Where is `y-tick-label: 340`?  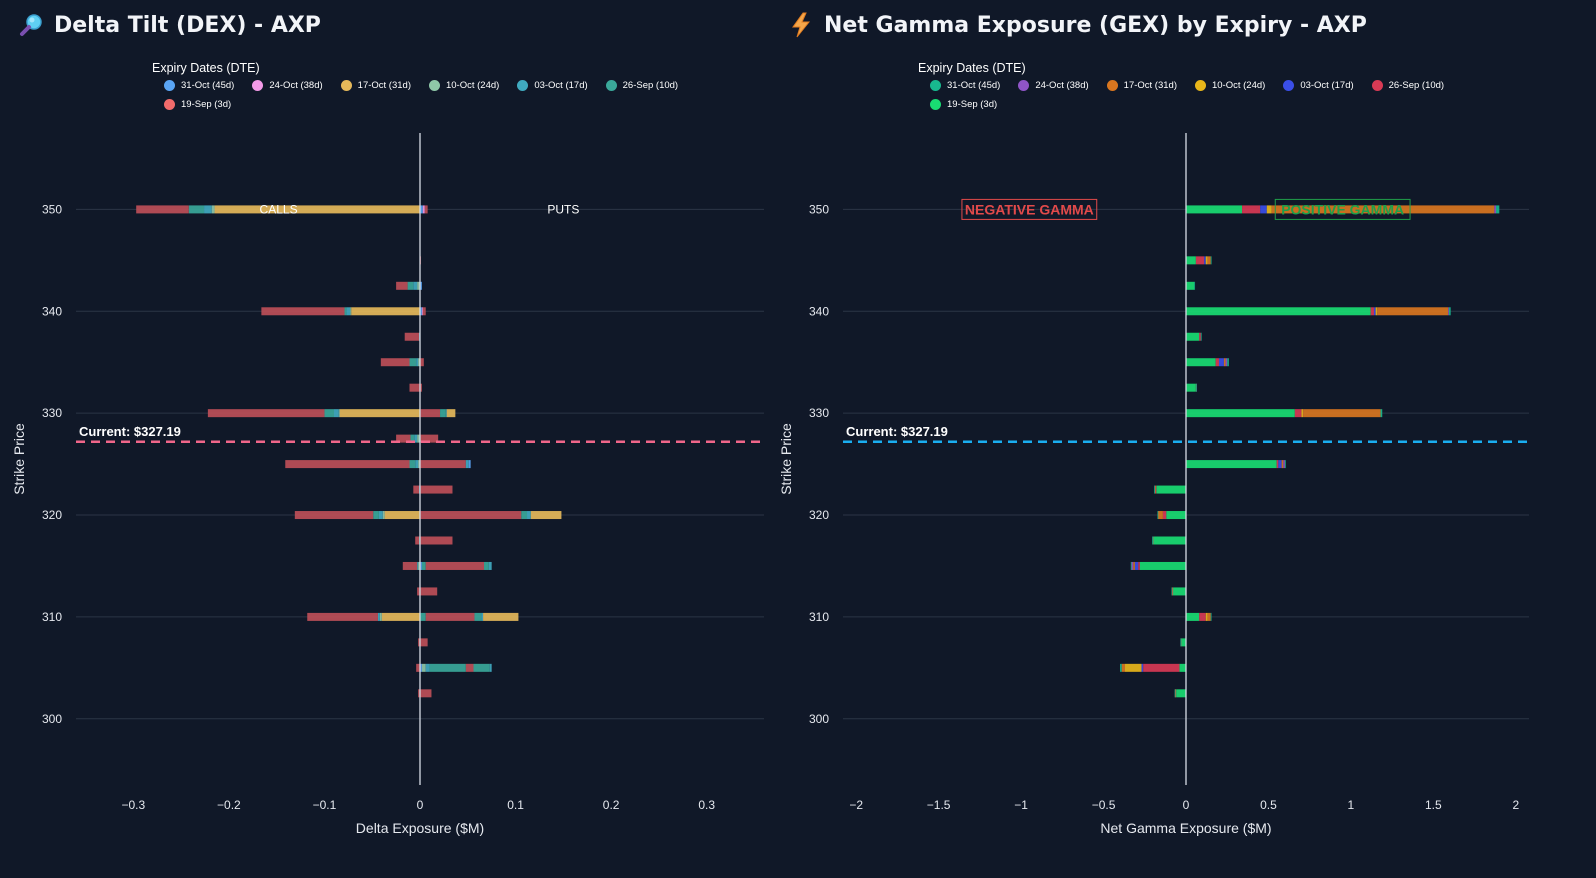
y-tick-label: 340 is located at coordinates (819, 311).